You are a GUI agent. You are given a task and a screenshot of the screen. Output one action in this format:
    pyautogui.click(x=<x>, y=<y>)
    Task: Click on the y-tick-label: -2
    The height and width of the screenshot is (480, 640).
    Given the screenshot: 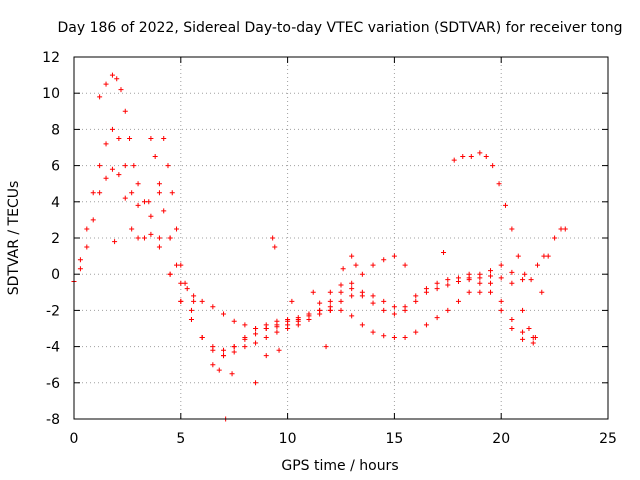 What is the action you would take?
    pyautogui.click(x=53, y=311)
    